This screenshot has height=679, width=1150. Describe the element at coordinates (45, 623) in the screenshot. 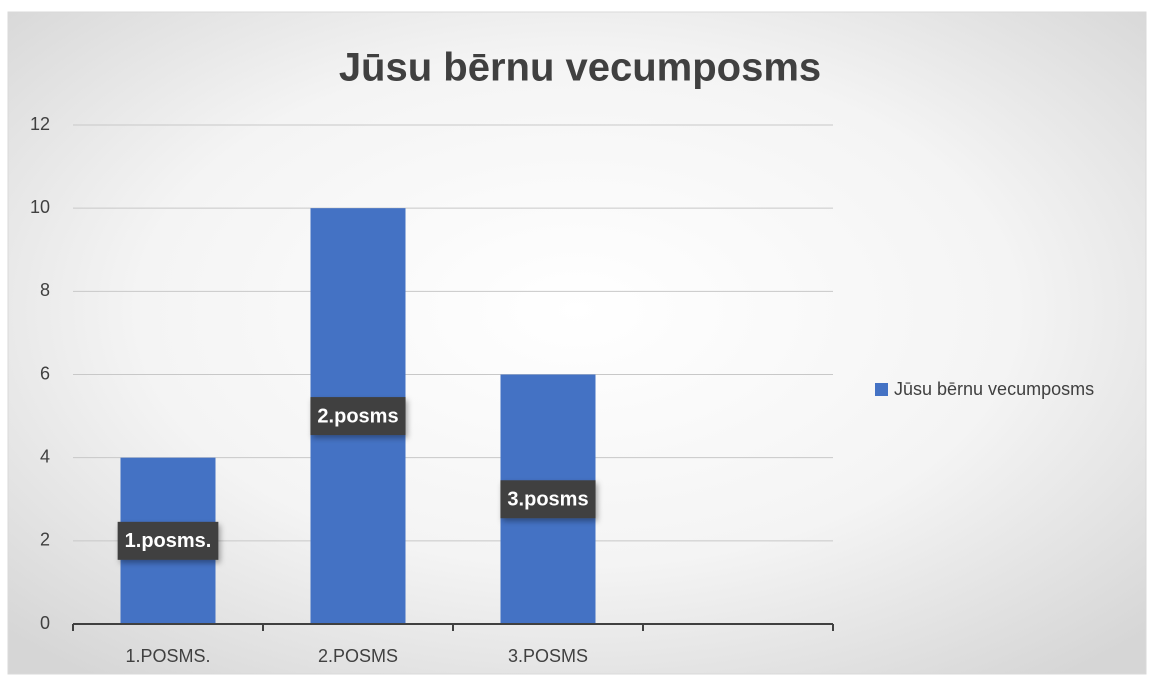

I see `y-tick-label: 0` at that location.